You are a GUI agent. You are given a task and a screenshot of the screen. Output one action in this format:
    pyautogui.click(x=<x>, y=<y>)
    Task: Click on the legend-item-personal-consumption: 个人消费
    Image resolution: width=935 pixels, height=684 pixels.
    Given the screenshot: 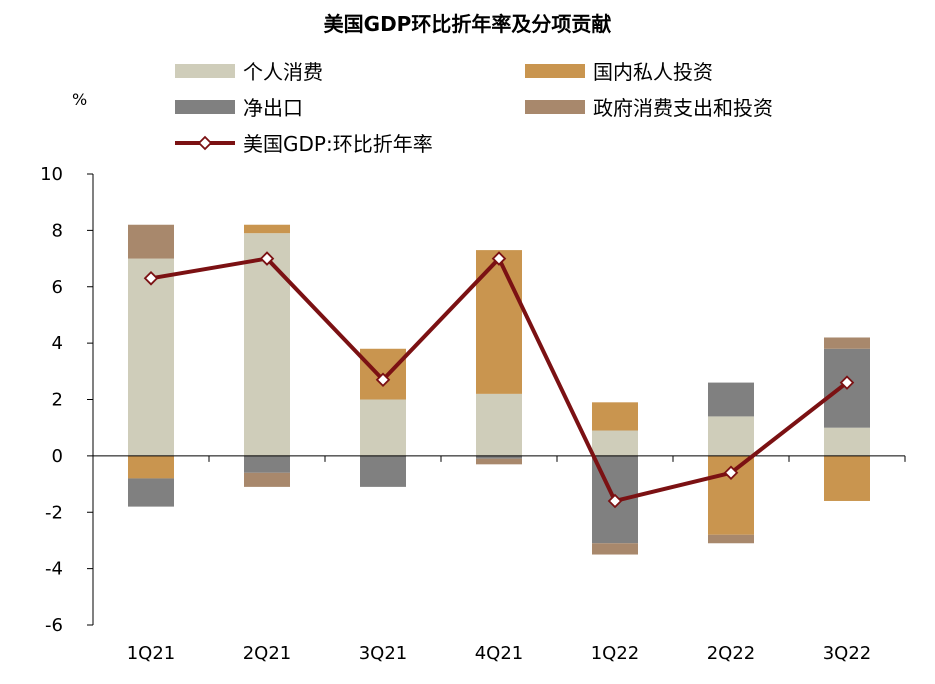 What is the action you would take?
    pyautogui.click(x=249, y=70)
    